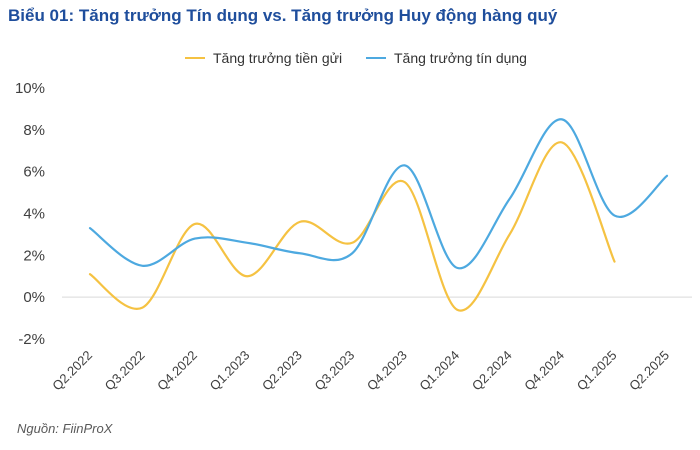 This screenshot has width=700, height=450. I want to click on y-tick-label: 2%, so click(34, 255).